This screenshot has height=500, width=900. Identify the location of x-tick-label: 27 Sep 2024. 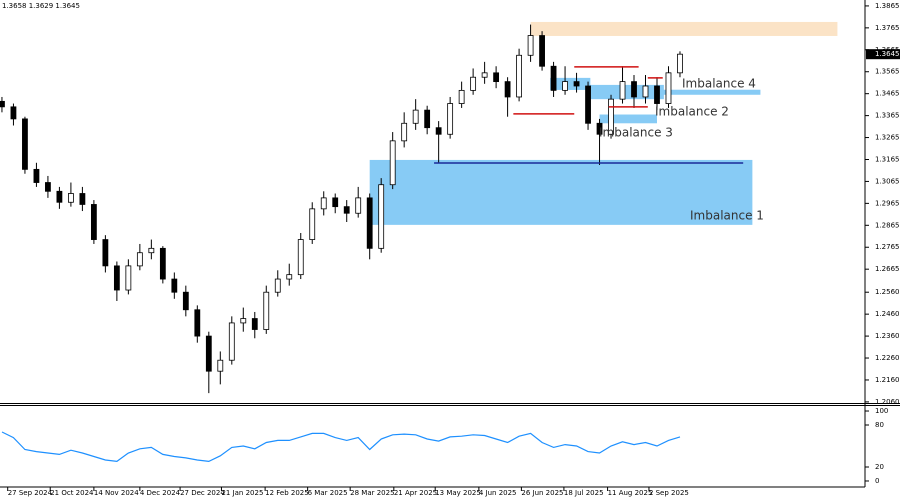
(30, 493).